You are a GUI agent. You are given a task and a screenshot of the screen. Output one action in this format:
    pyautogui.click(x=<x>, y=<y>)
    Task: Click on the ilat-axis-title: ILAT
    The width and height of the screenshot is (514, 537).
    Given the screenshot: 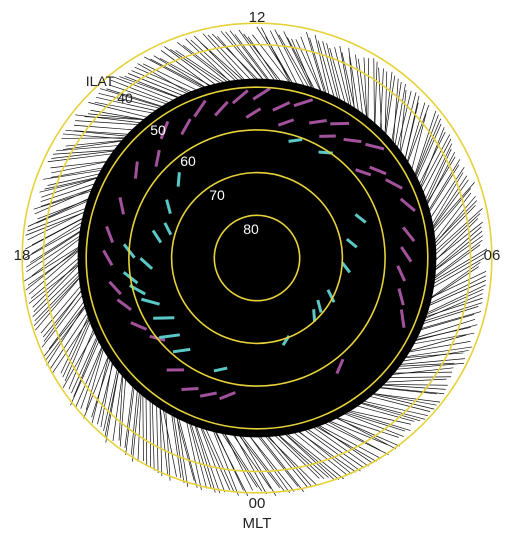 What is the action you would take?
    pyautogui.click(x=100, y=81)
    